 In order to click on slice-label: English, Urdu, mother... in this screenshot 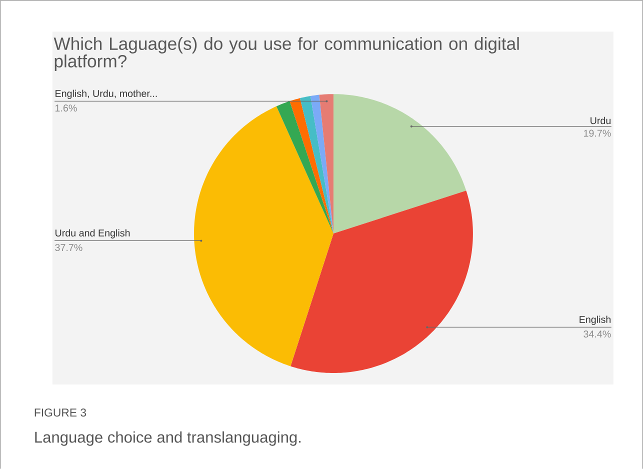, I will do `click(106, 94)`.